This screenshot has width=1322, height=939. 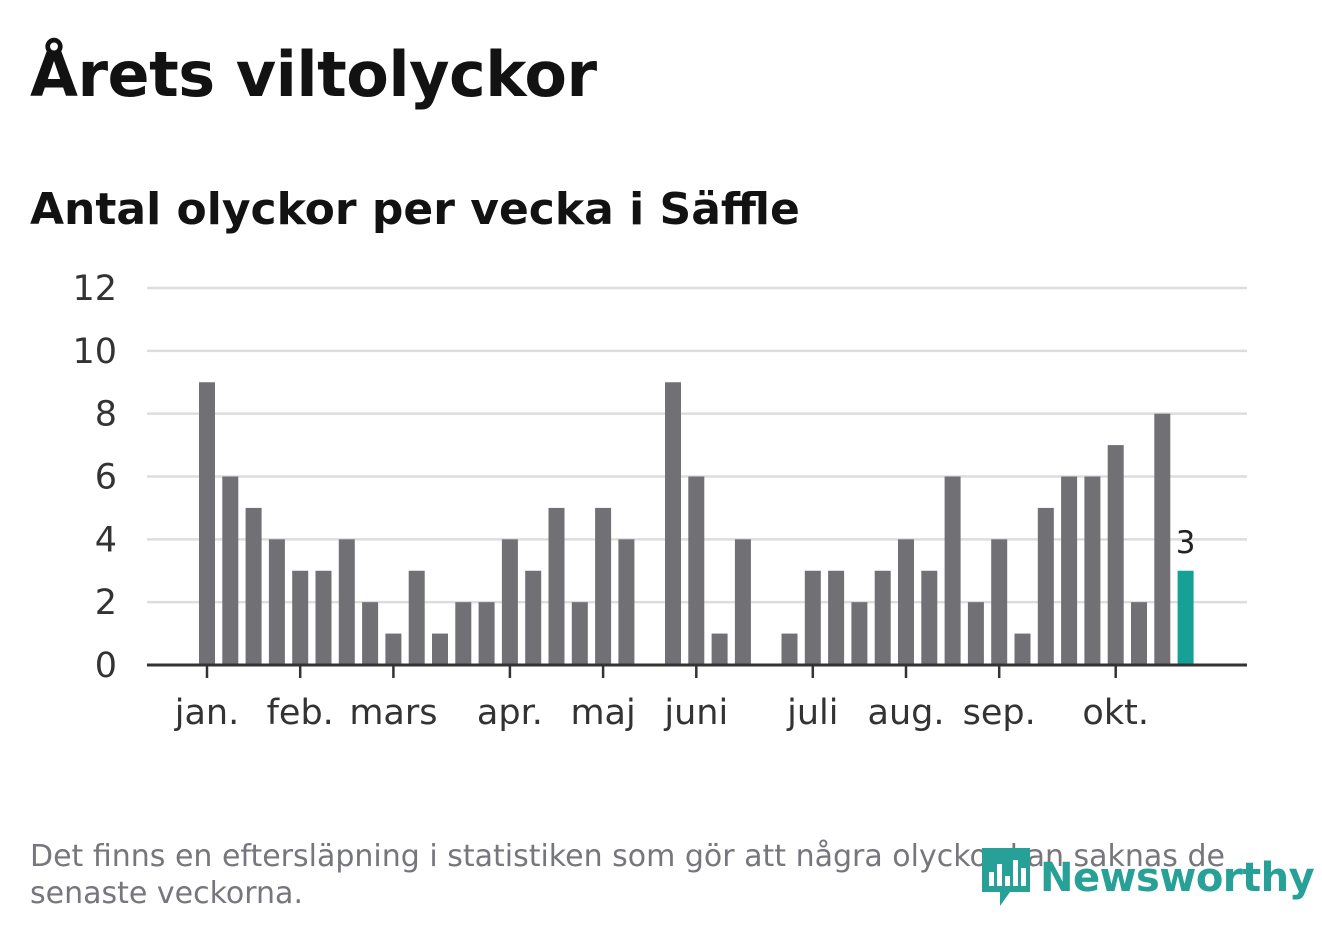 What do you see at coordinates (695, 713) in the screenshot?
I see `month-label: juni` at bounding box center [695, 713].